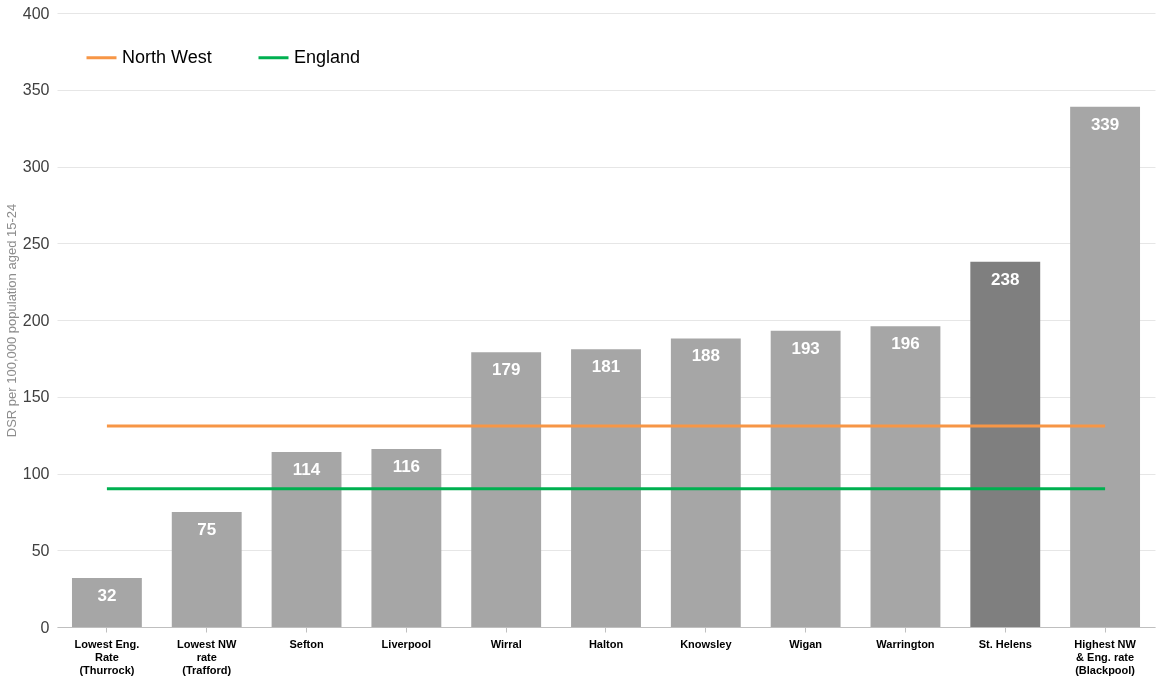 This screenshot has height=689, width=1170. Describe the element at coordinates (706, 356) in the screenshot. I see `data-label: 188` at that location.